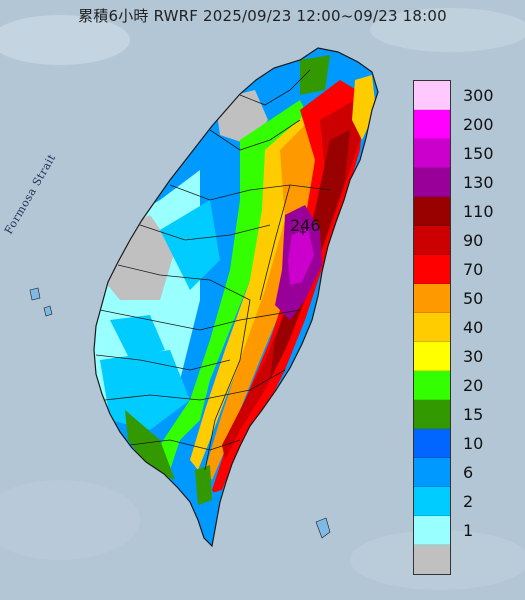  I want to click on map-title: 累積6小時 RWRF 2025/09/23 12:00~09/23 18:00, so click(262, 16).